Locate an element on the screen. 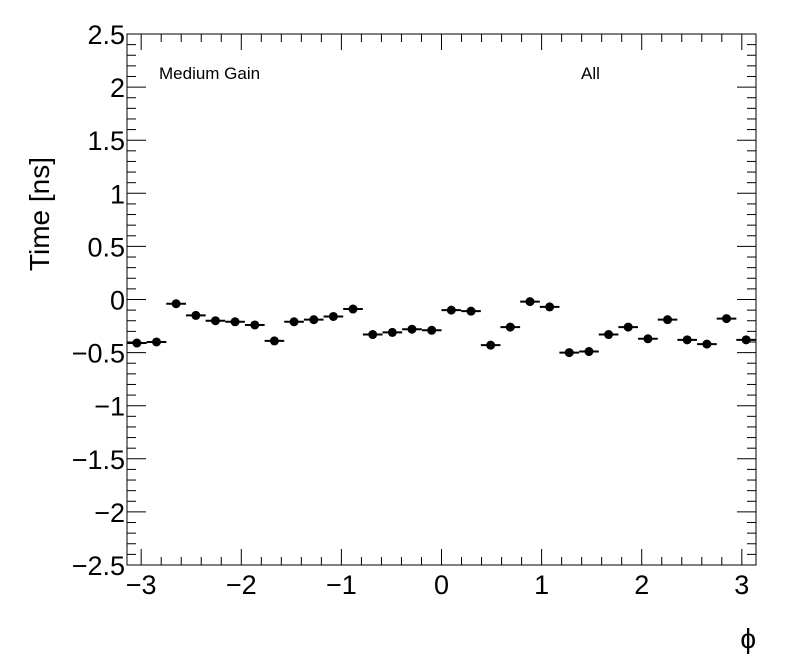  x-tick-label: −1 is located at coordinates (341, 585).